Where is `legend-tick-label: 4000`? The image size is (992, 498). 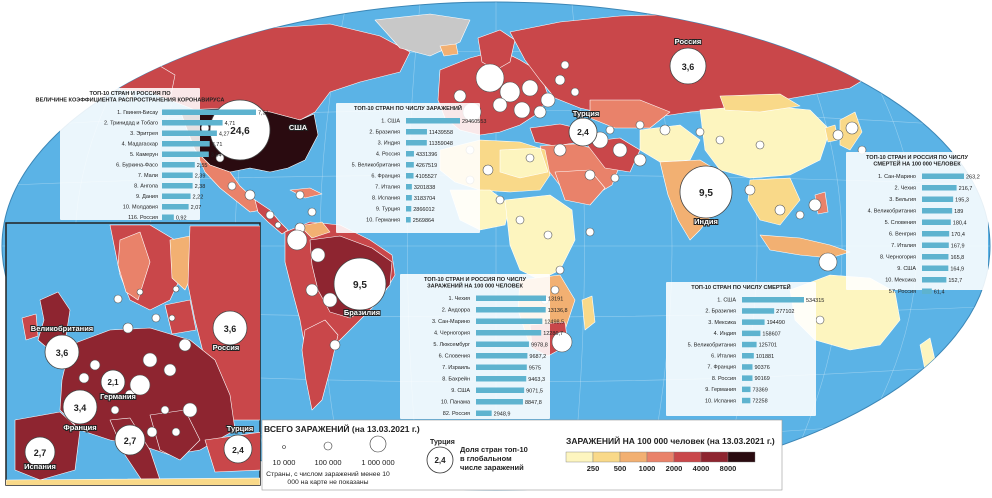 legend-tick-label: 4000 is located at coordinates (701, 468).